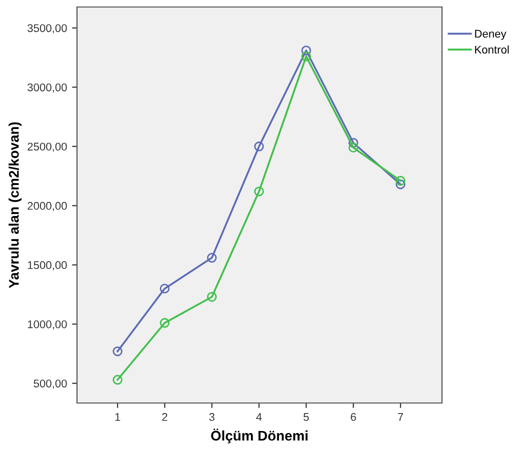 The width and height of the screenshot is (515, 450). What do you see at coordinates (165, 417) in the screenshot?
I see `x-tick-label: 2` at bounding box center [165, 417].